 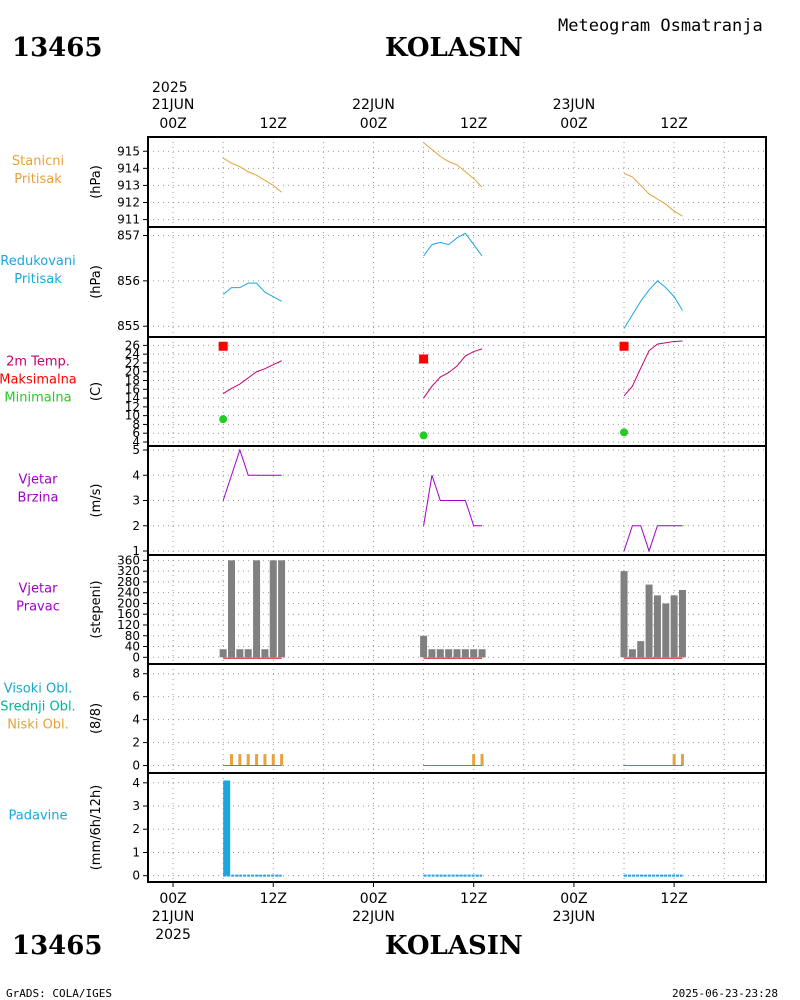 I want to click on station-id-bottom: 13465, so click(x=57, y=946).